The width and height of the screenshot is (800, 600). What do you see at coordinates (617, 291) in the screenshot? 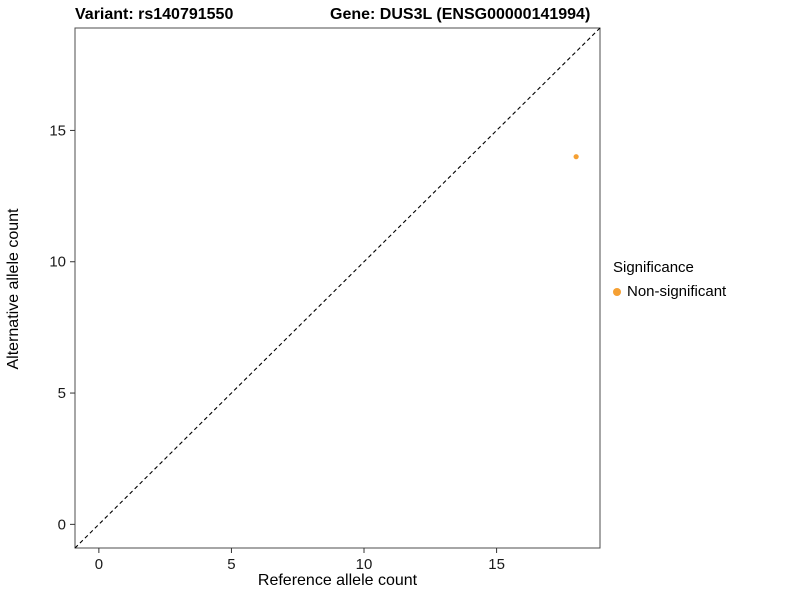
I see `legend-dot-icon` at bounding box center [617, 291].